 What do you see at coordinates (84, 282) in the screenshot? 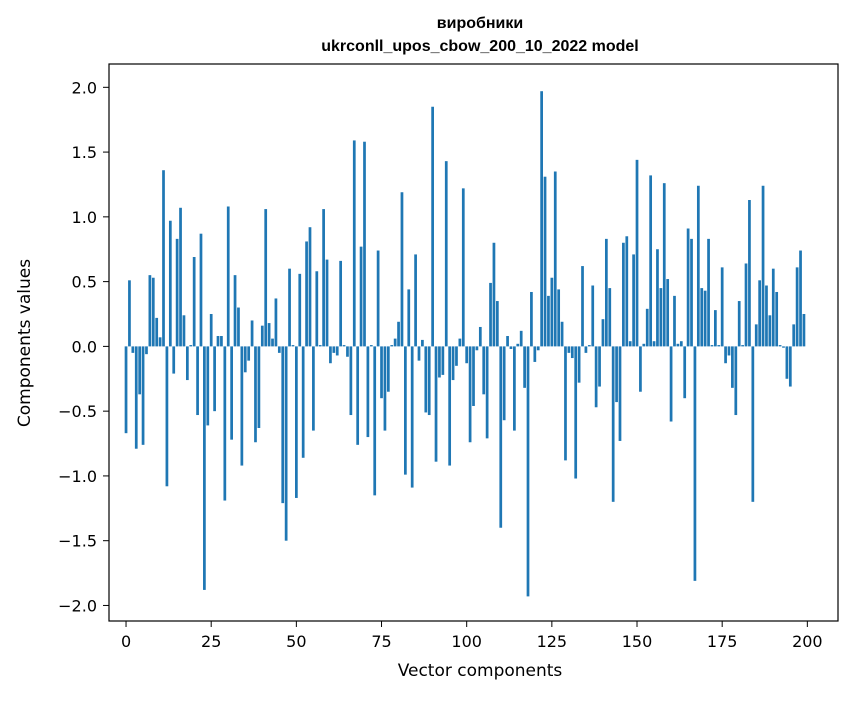
I see `y-tick-label: 0.5` at bounding box center [84, 282].